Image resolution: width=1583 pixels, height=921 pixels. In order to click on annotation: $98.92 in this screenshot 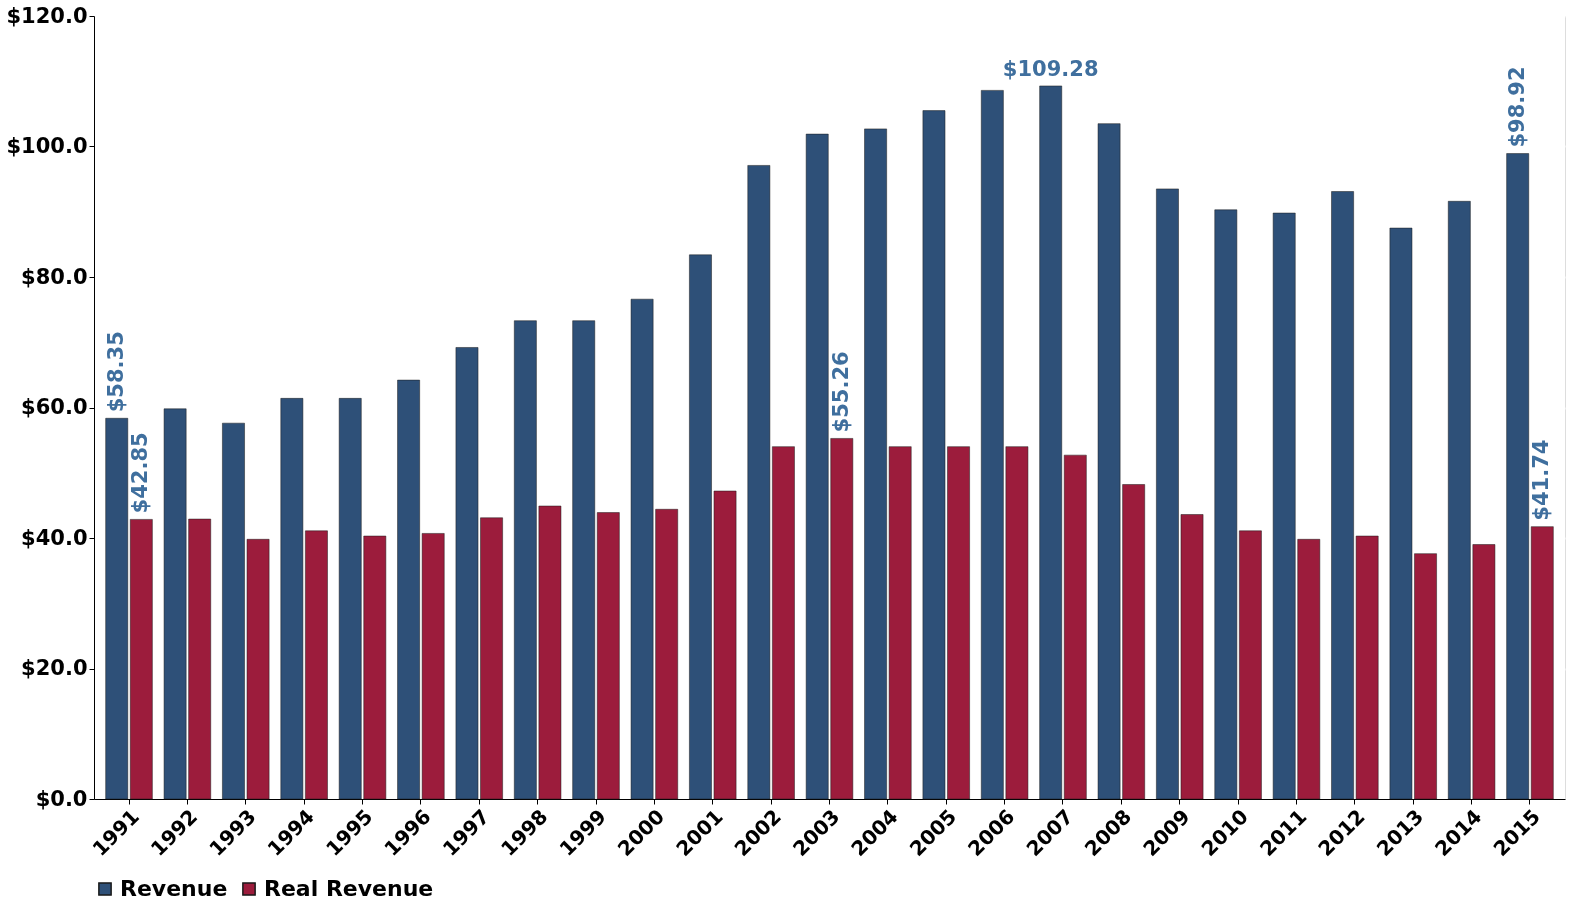, I will do `click(1516, 107)`.